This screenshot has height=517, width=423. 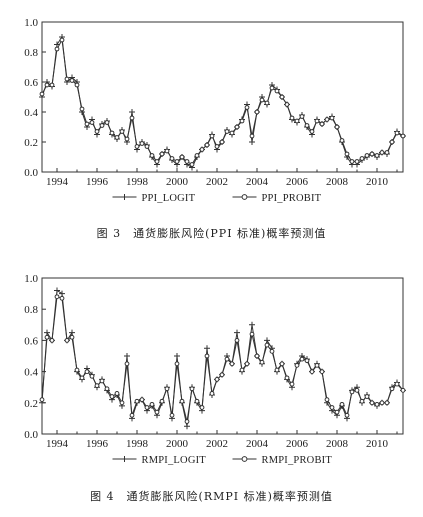 What do you see at coordinates (257, 182) in the screenshot?
I see `ppi-x-tick-label: 2004` at bounding box center [257, 182].